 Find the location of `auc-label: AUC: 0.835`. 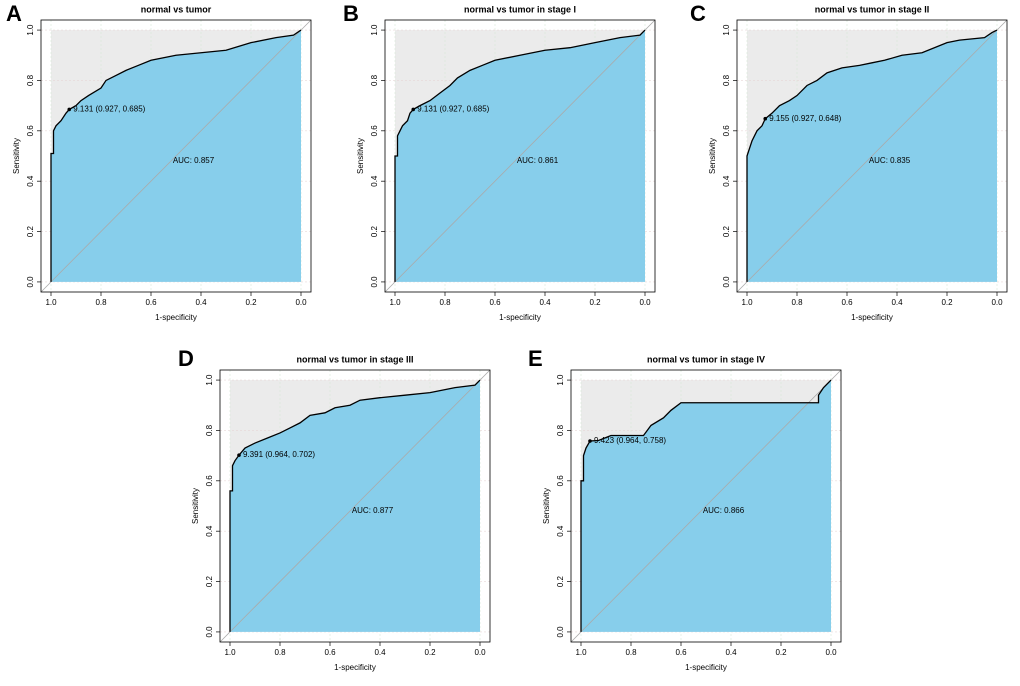

auc-label: AUC: 0.835 is located at coordinates (890, 160).